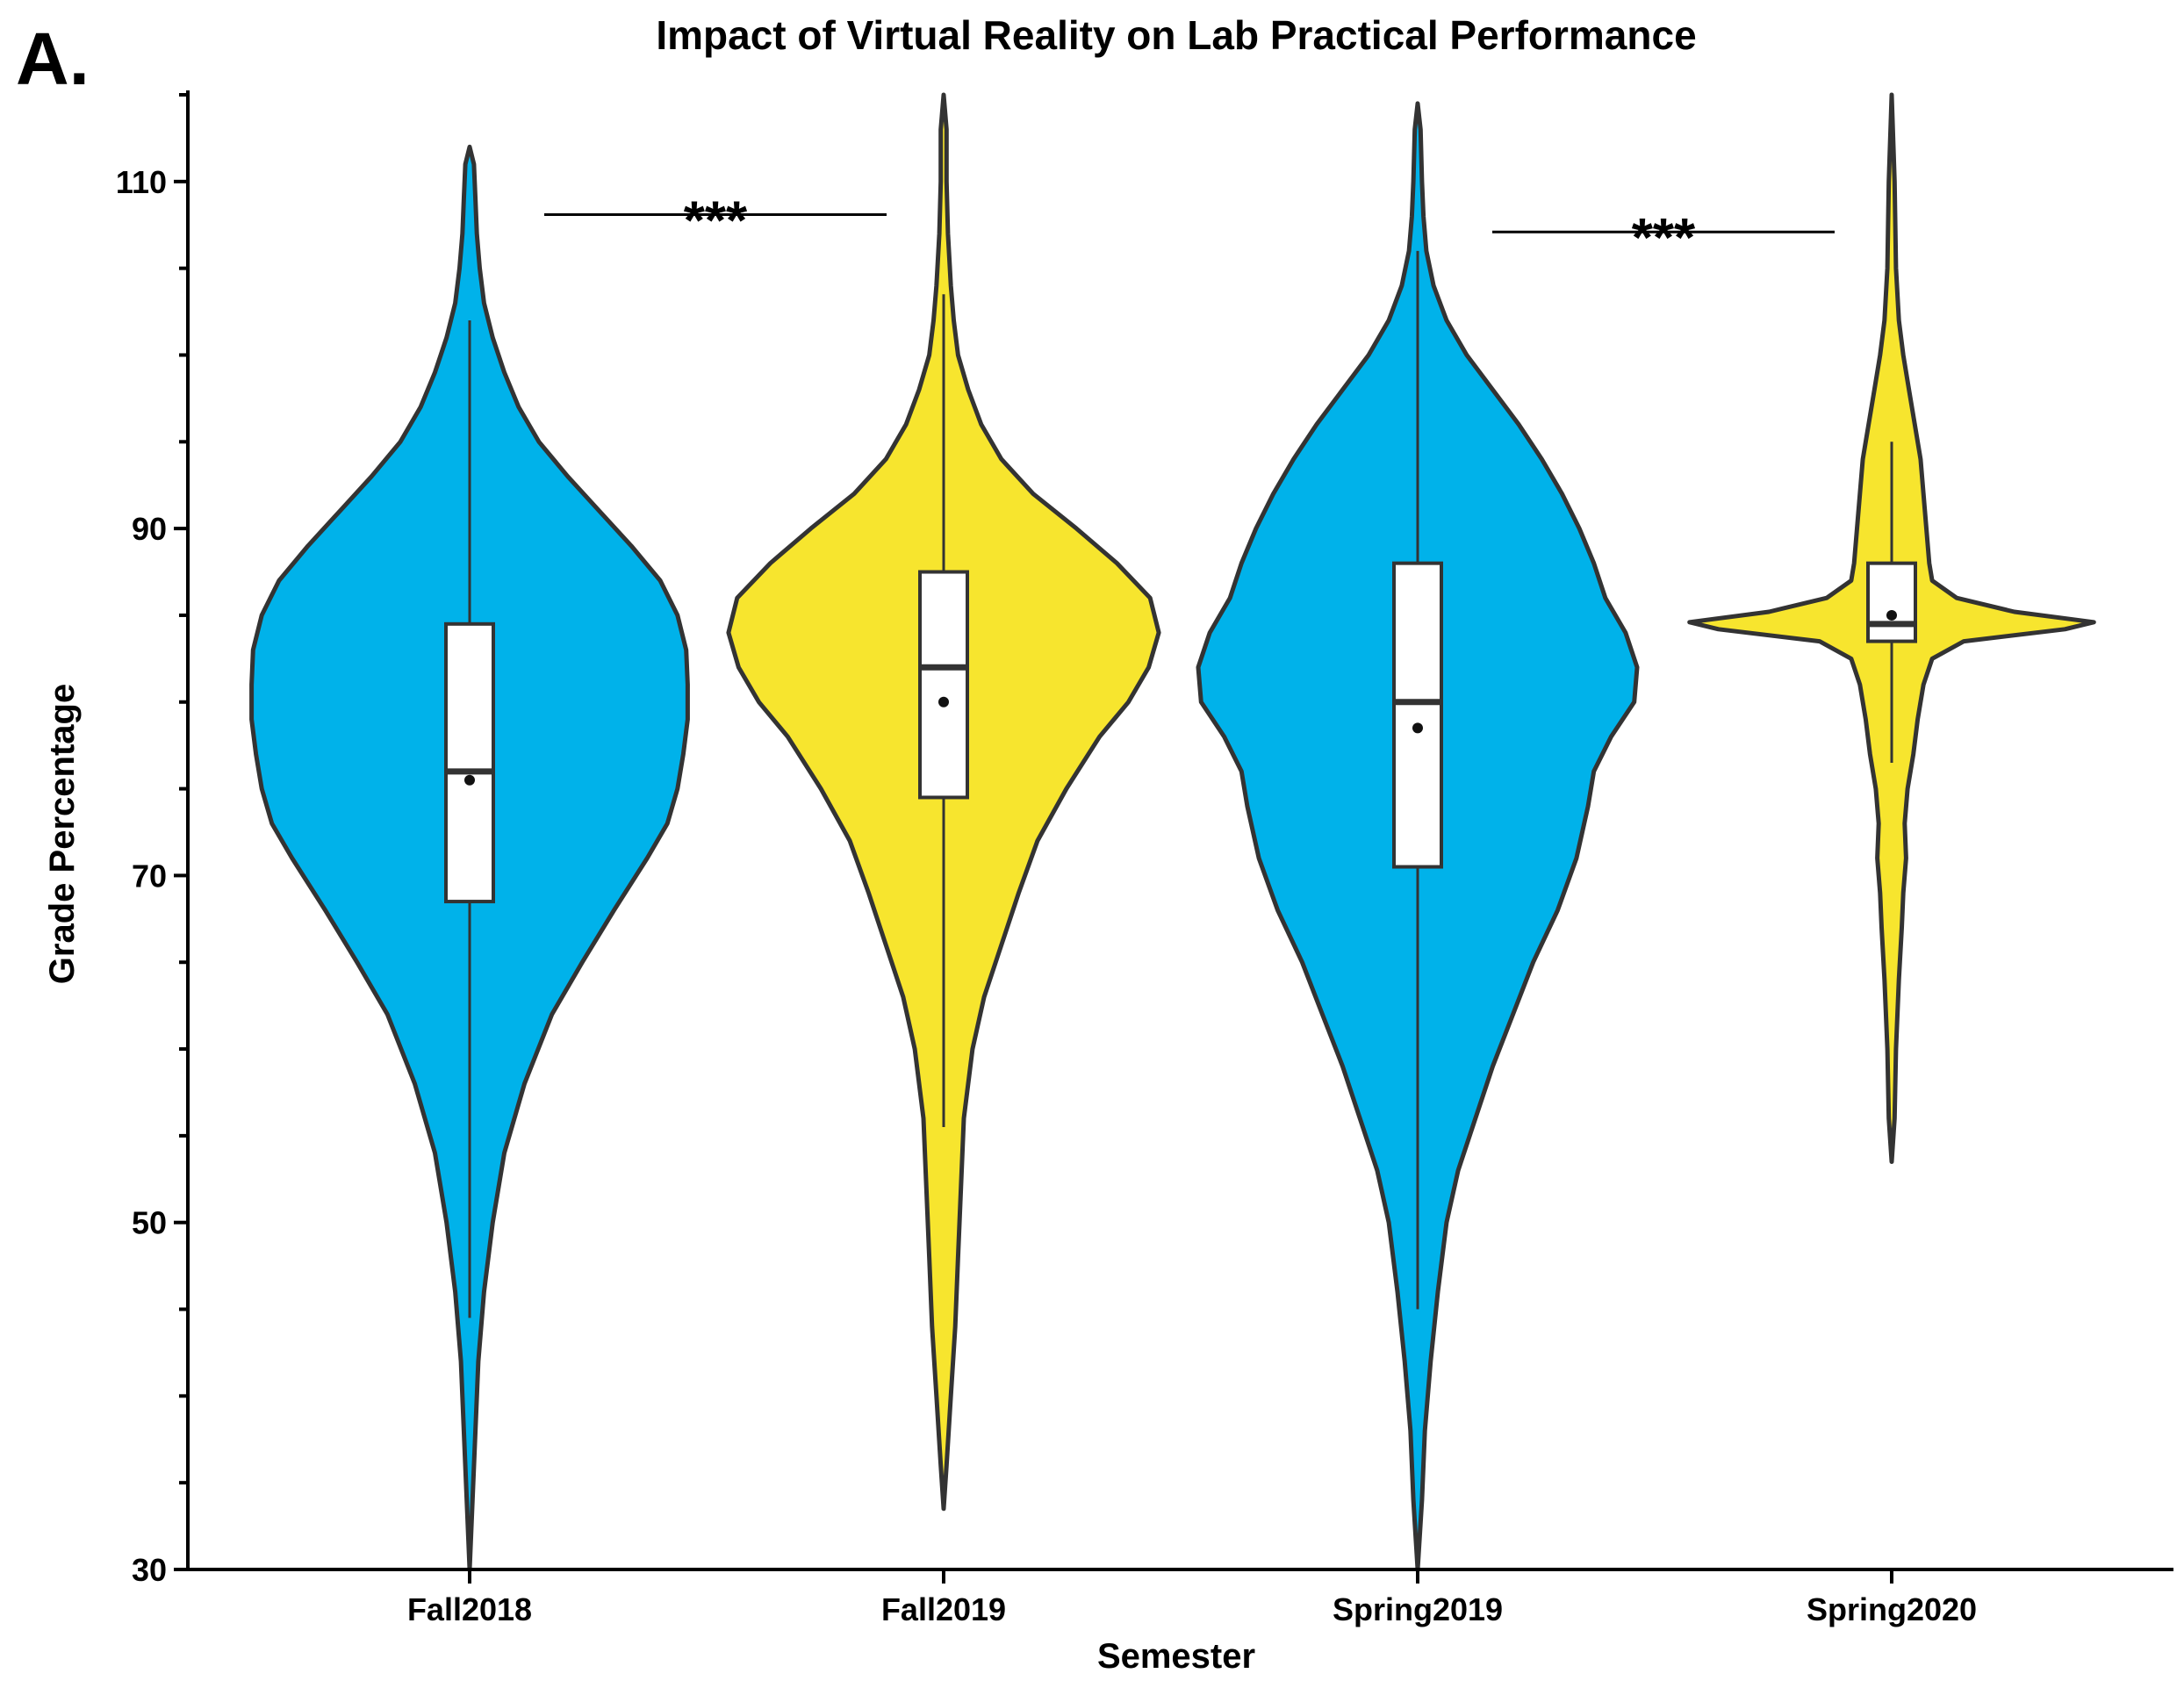 The width and height of the screenshot is (2184, 1695). I want to click on mean-fall2019, so click(943, 701).